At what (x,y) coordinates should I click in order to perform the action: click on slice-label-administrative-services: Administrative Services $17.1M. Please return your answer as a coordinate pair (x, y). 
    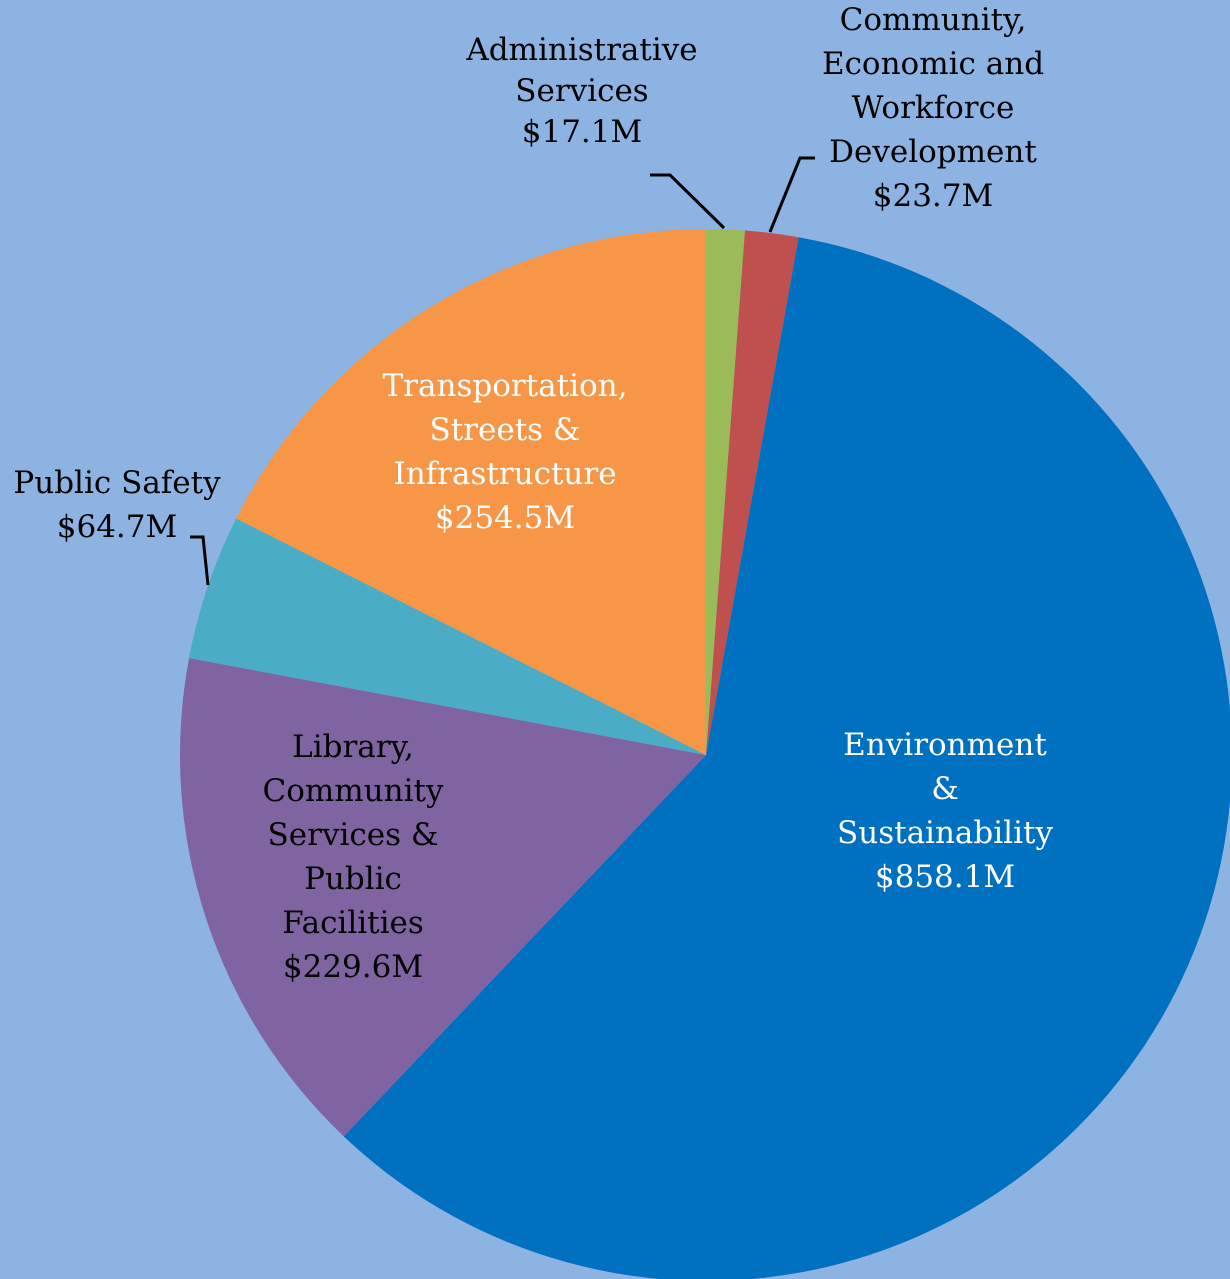
    Looking at the image, I should click on (581, 91).